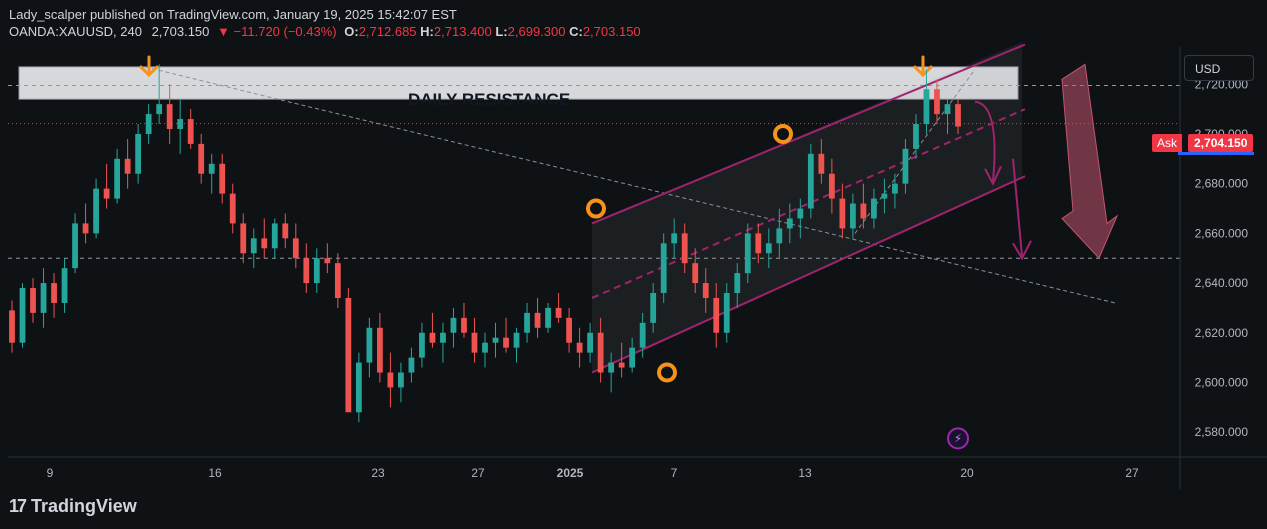 This screenshot has height=529, width=1267. Describe the element at coordinates (674, 473) in the screenshot. I see `x-tick-label: 7` at that location.